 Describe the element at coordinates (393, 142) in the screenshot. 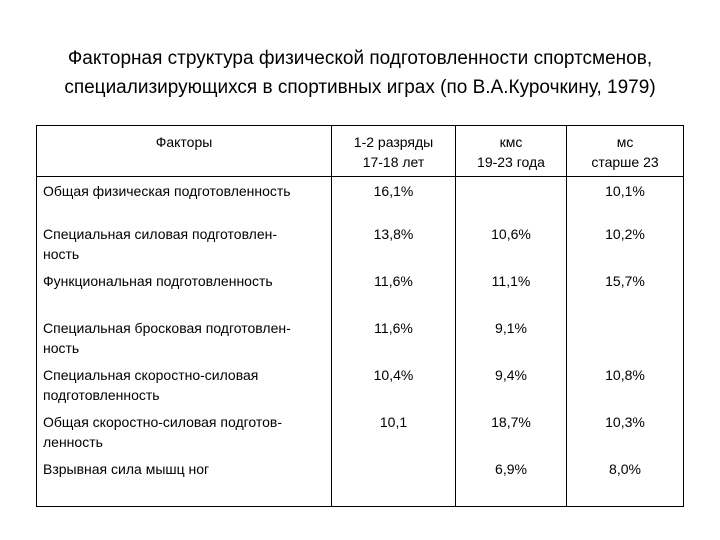

I see `header-group-1-line-1: 1-2 разряды` at that location.